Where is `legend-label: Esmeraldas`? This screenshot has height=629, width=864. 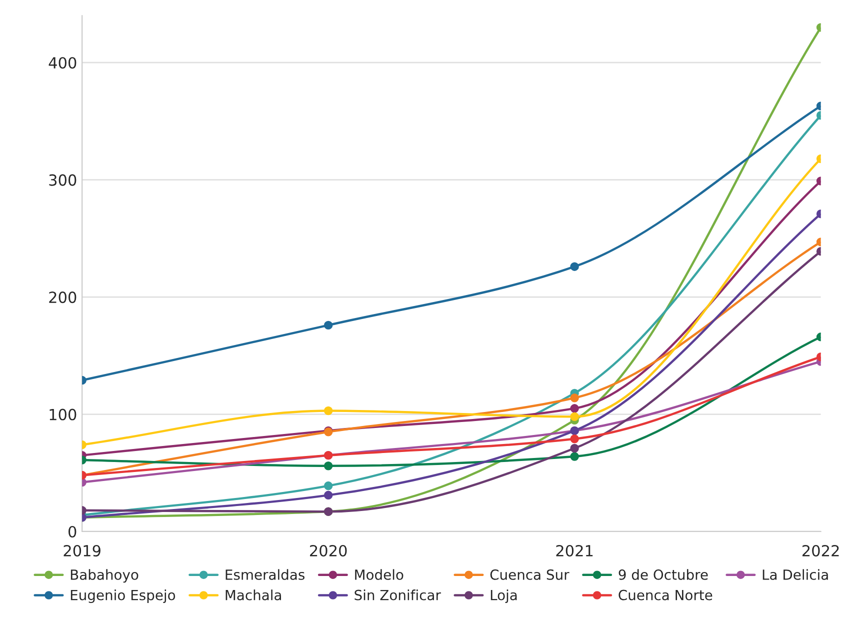 legend-label: Esmeraldas is located at coordinates (265, 574).